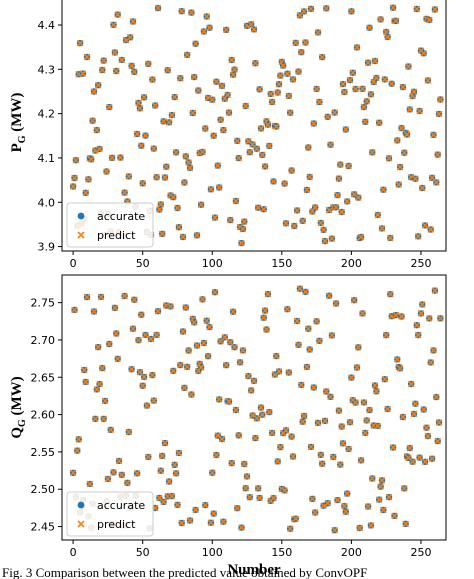  I want to click on legend: accurate predict, so click(110, 514).